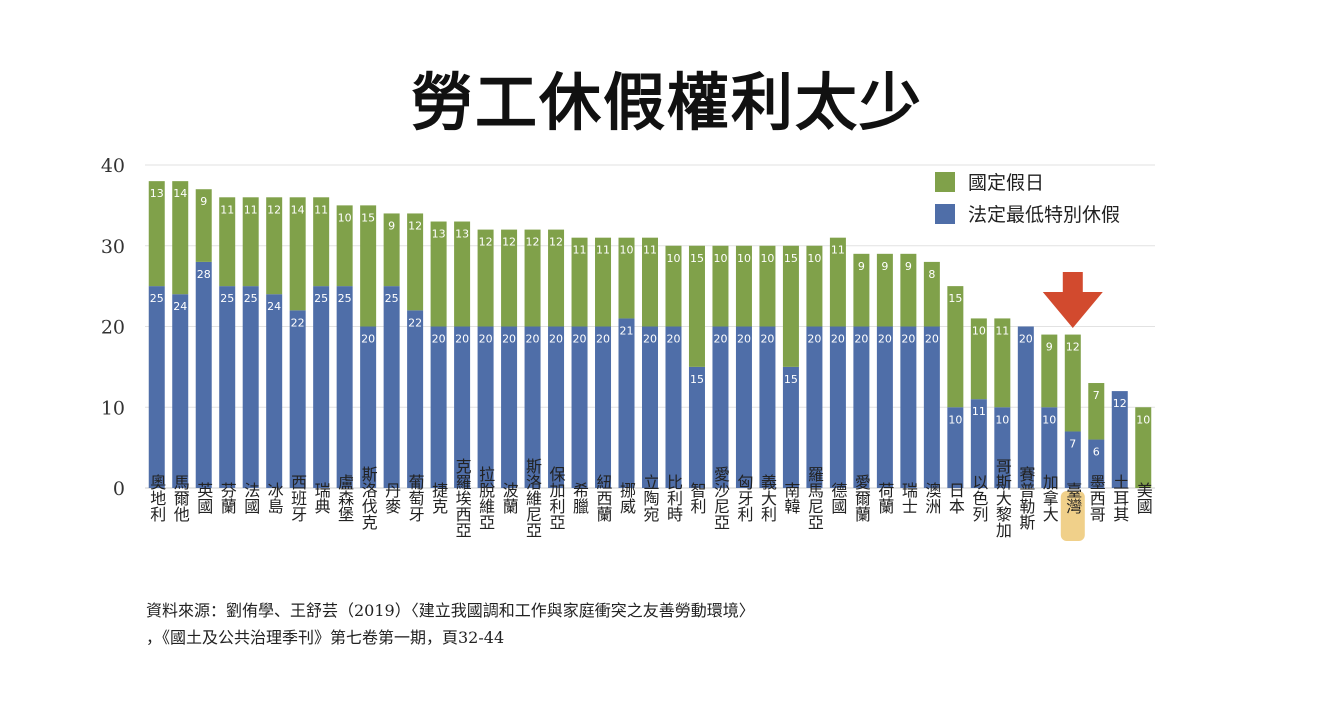 The image size is (1334, 710). What do you see at coordinates (391, 498) in the screenshot?
I see `x-tick-label: 丹麥` at bounding box center [391, 498].